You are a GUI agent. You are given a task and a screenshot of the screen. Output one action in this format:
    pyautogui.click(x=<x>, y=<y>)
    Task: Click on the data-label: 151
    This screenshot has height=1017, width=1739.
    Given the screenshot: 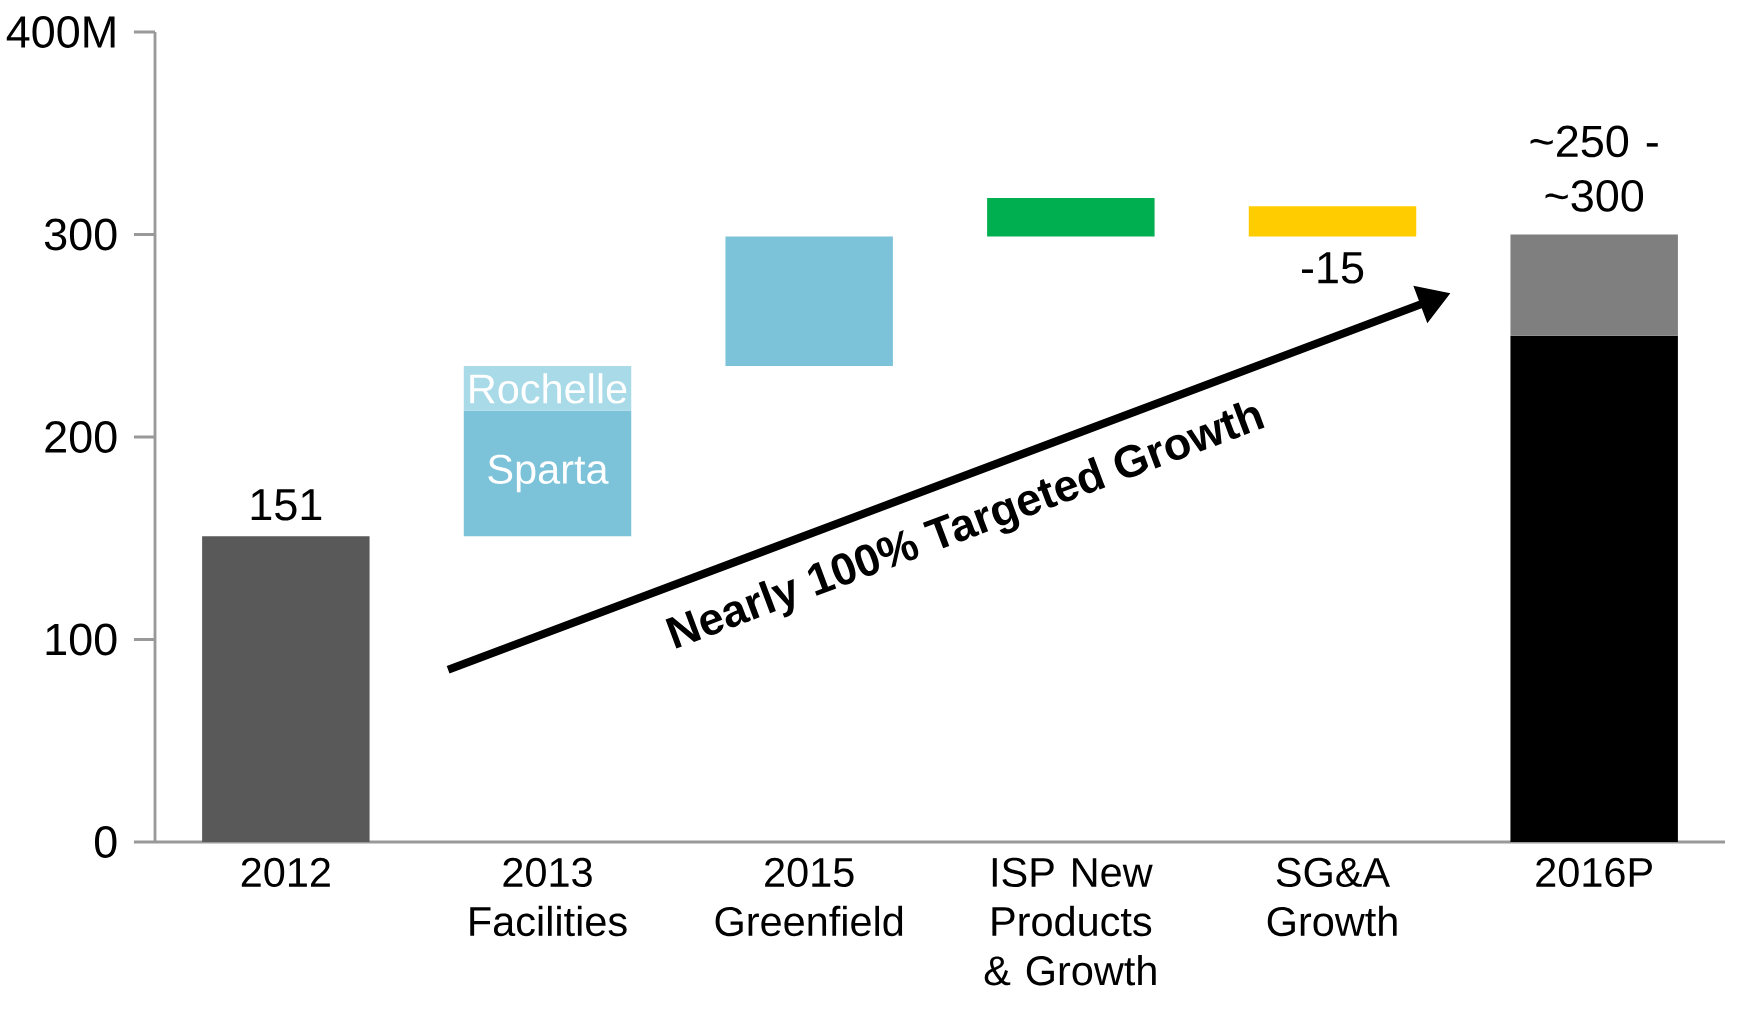 What is the action you would take?
    pyautogui.click(x=286, y=505)
    